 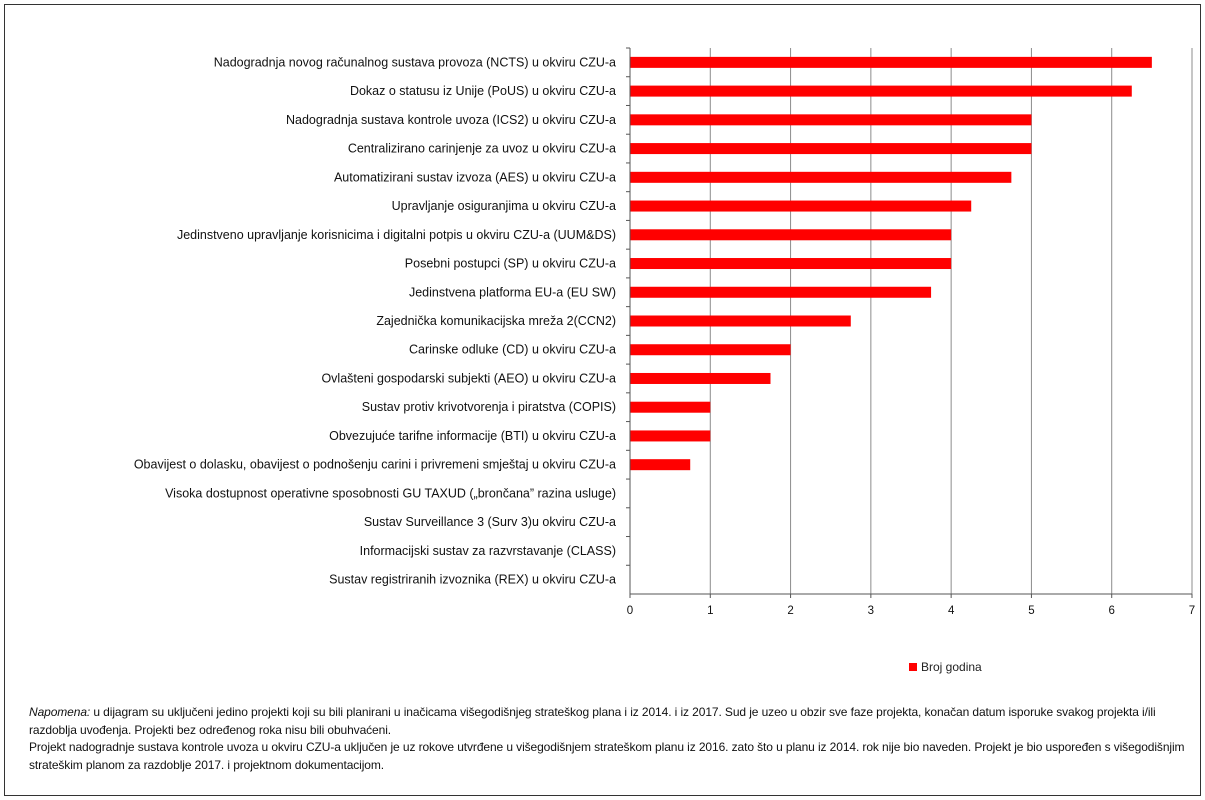 I want to click on x-tick-label: 7, so click(x=1192, y=611).